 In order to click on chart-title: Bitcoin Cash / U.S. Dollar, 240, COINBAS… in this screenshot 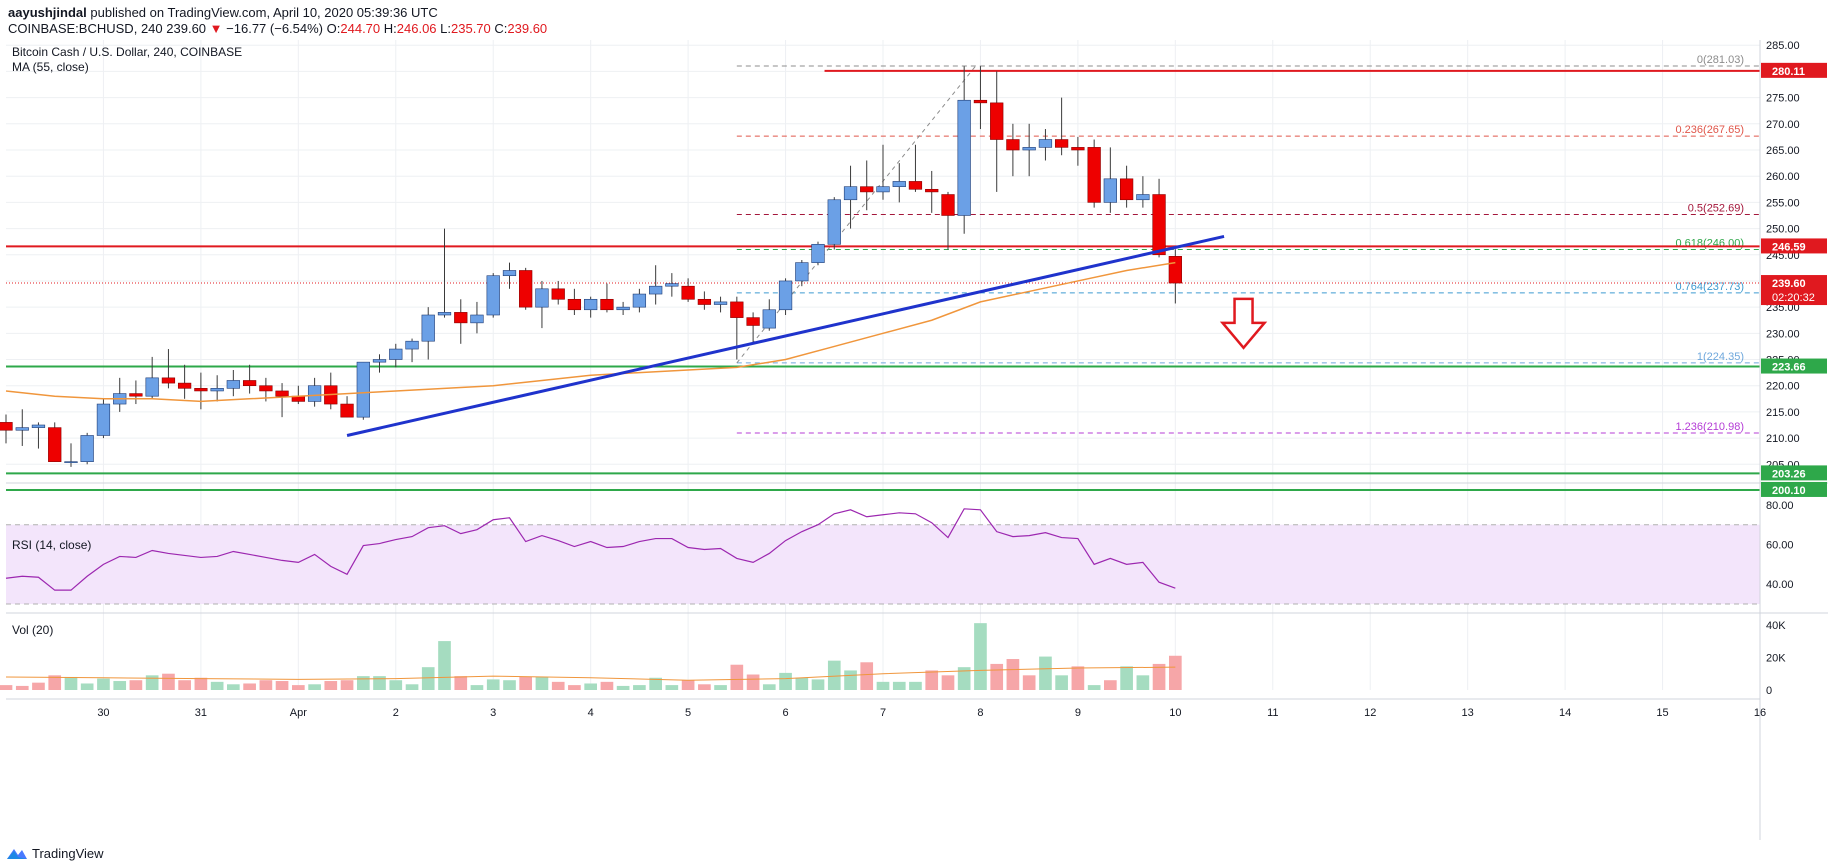, I will do `click(127, 52)`.